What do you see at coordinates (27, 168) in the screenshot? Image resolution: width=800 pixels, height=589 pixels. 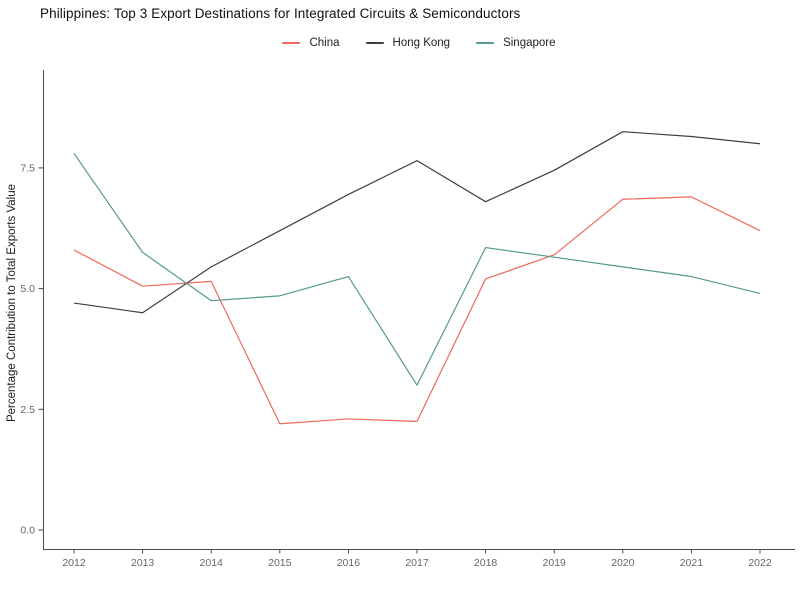 I see `y-tick-label: 7.5` at bounding box center [27, 168].